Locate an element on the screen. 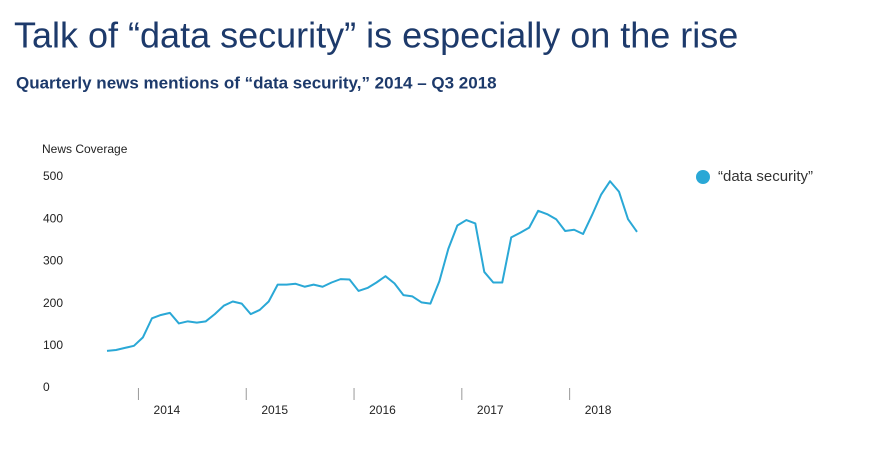 This screenshot has width=880, height=450. x-tick-label: 2016 is located at coordinates (382, 410).